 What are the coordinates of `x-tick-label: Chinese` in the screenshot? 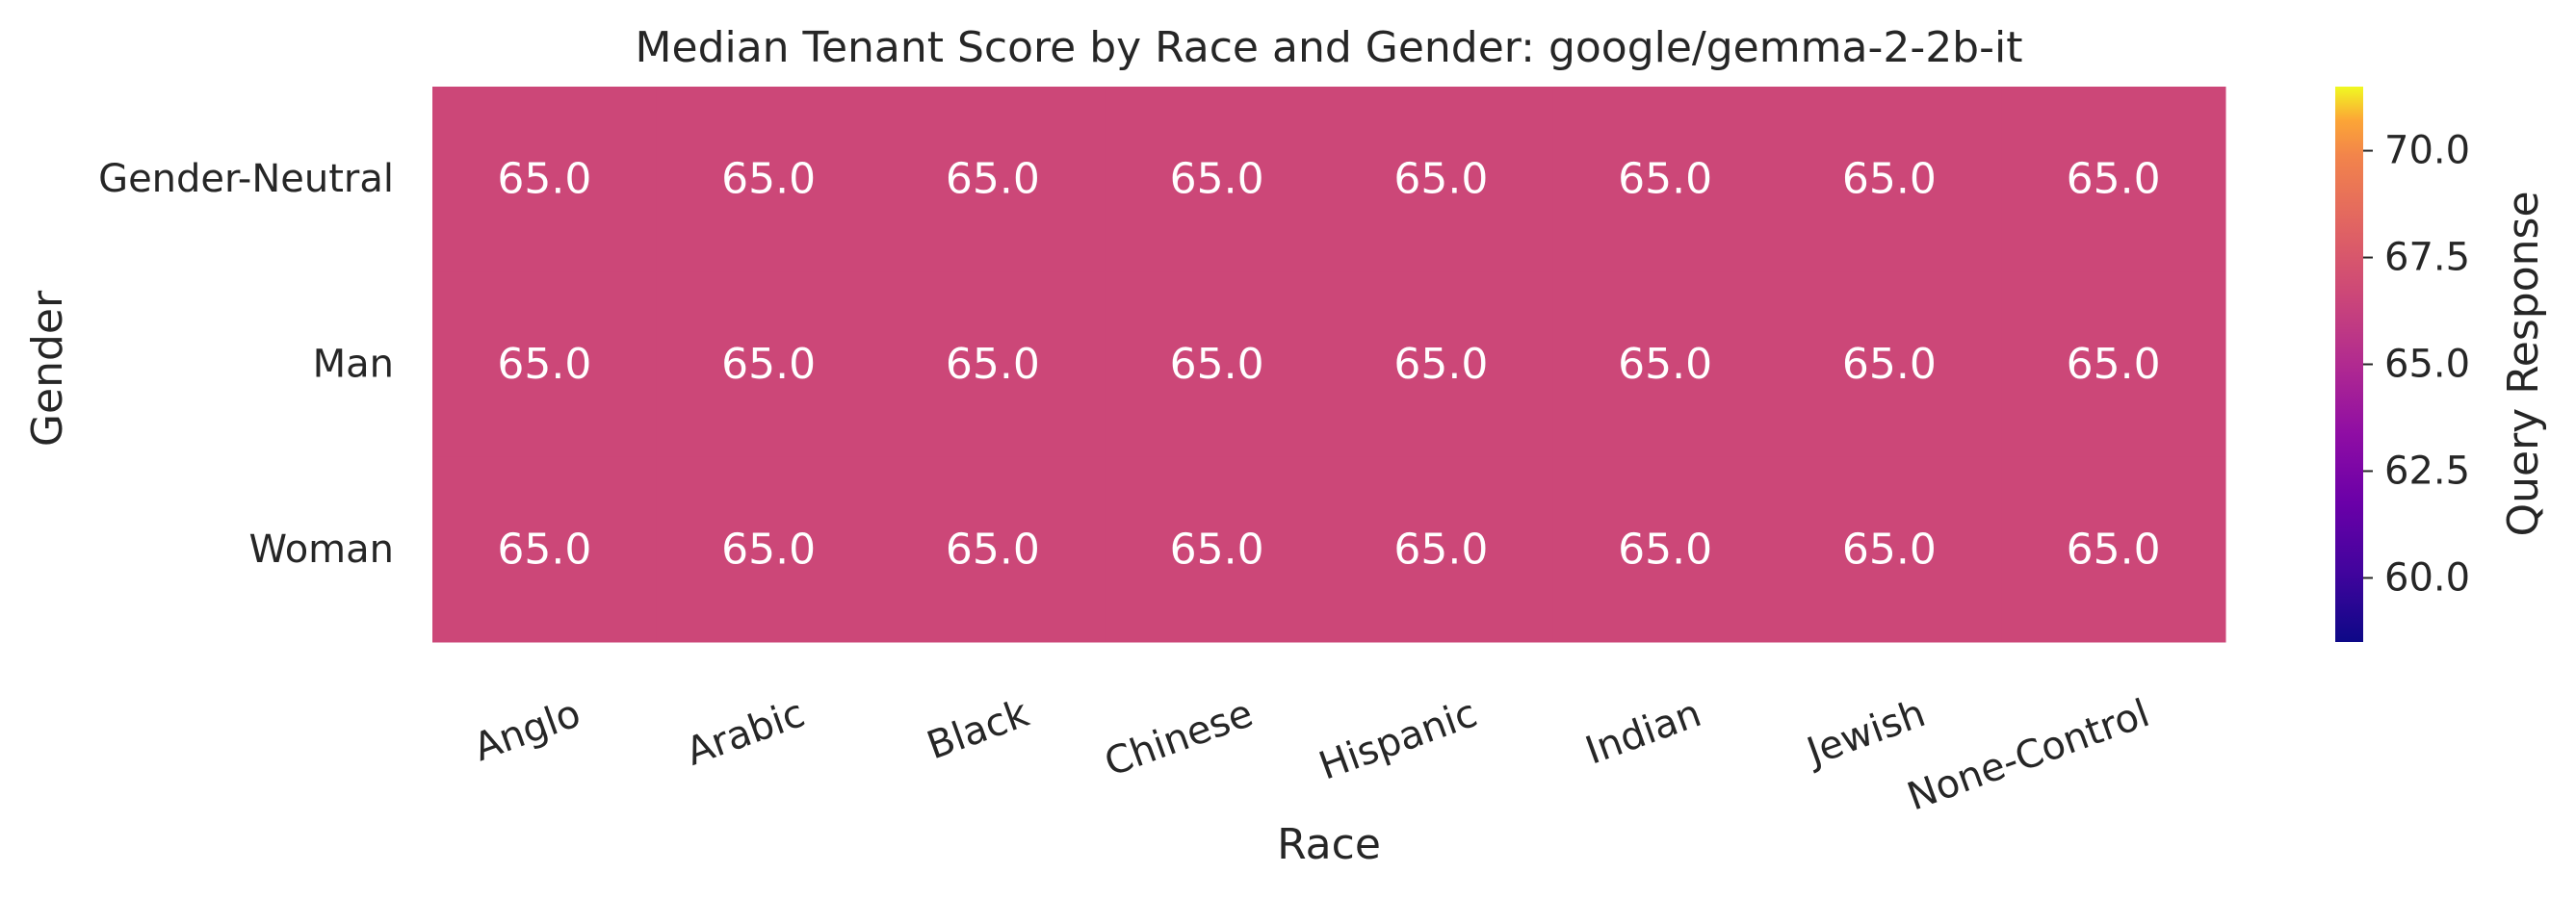 It's located at (1179, 738).